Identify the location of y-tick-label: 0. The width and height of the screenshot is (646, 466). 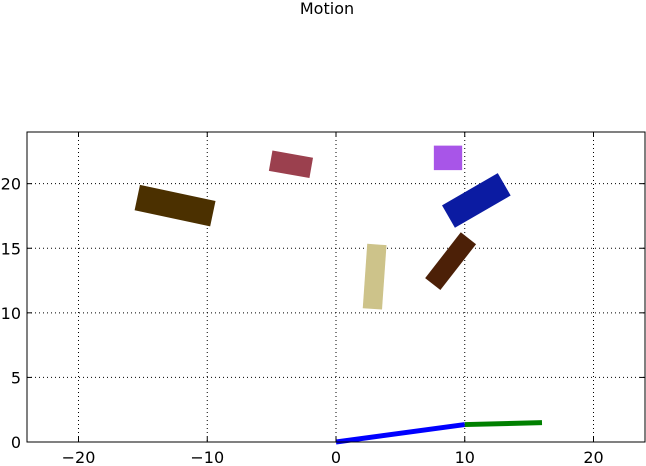
(16, 442).